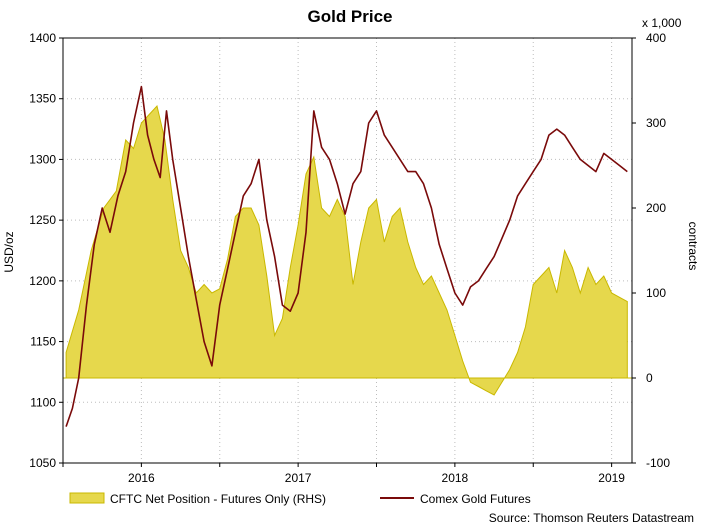  What do you see at coordinates (298, 478) in the screenshot?
I see `x-axis-tick-label: 2017` at bounding box center [298, 478].